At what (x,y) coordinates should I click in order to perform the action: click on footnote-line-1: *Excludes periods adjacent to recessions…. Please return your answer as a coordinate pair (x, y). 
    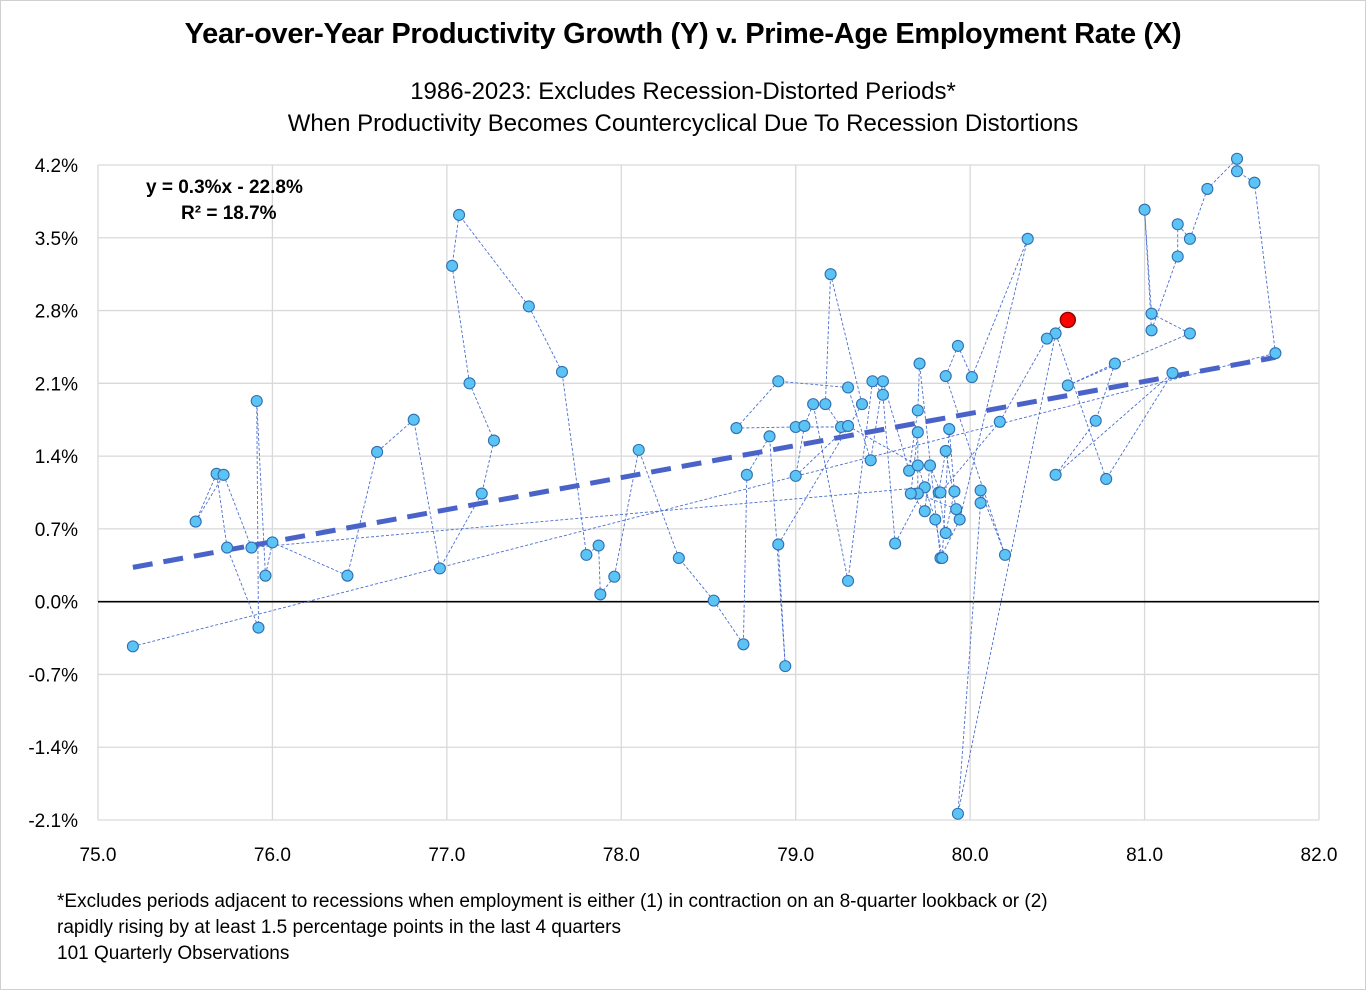
    Looking at the image, I should click on (552, 901).